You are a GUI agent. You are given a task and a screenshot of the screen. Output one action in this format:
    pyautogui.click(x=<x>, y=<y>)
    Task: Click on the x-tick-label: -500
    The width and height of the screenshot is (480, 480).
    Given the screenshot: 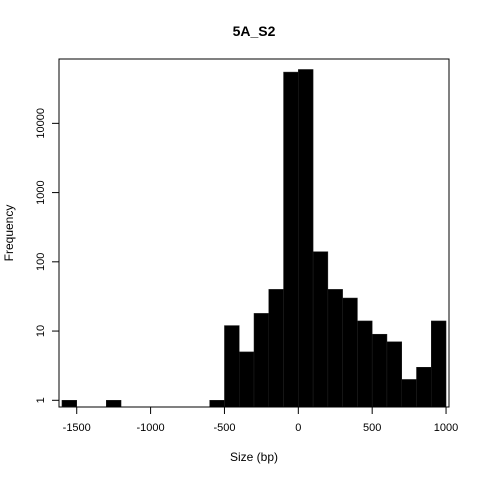 What is the action you would take?
    pyautogui.click(x=224, y=428)
    